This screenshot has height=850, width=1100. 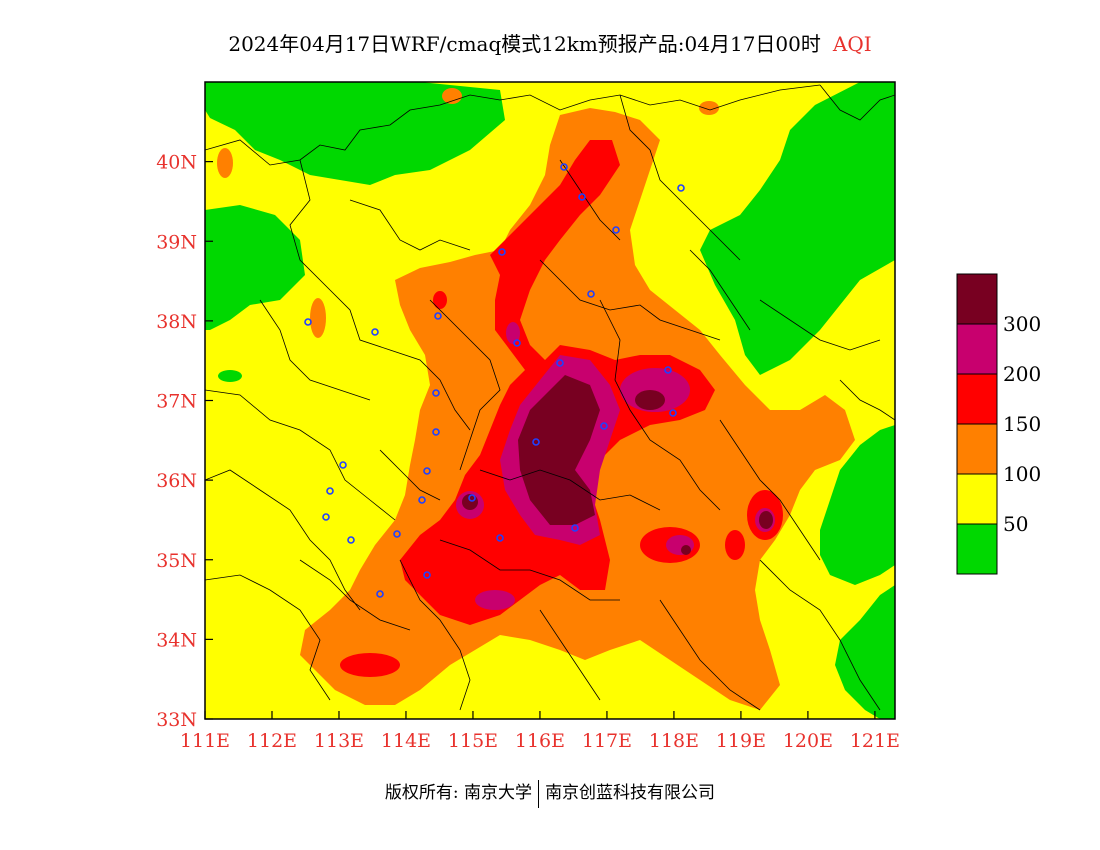 What do you see at coordinates (176, 163) in the screenshot?
I see `lat-tick-label: 40N` at bounding box center [176, 163].